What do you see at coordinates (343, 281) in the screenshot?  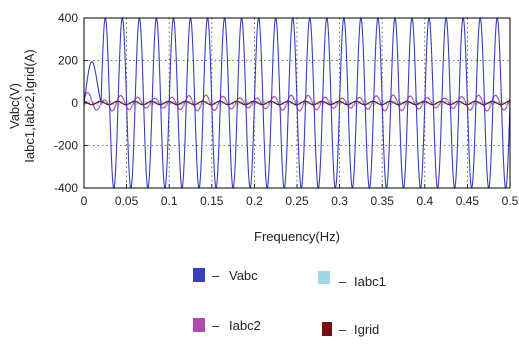 I see `legend-dash-iabc1: –` at bounding box center [343, 281].